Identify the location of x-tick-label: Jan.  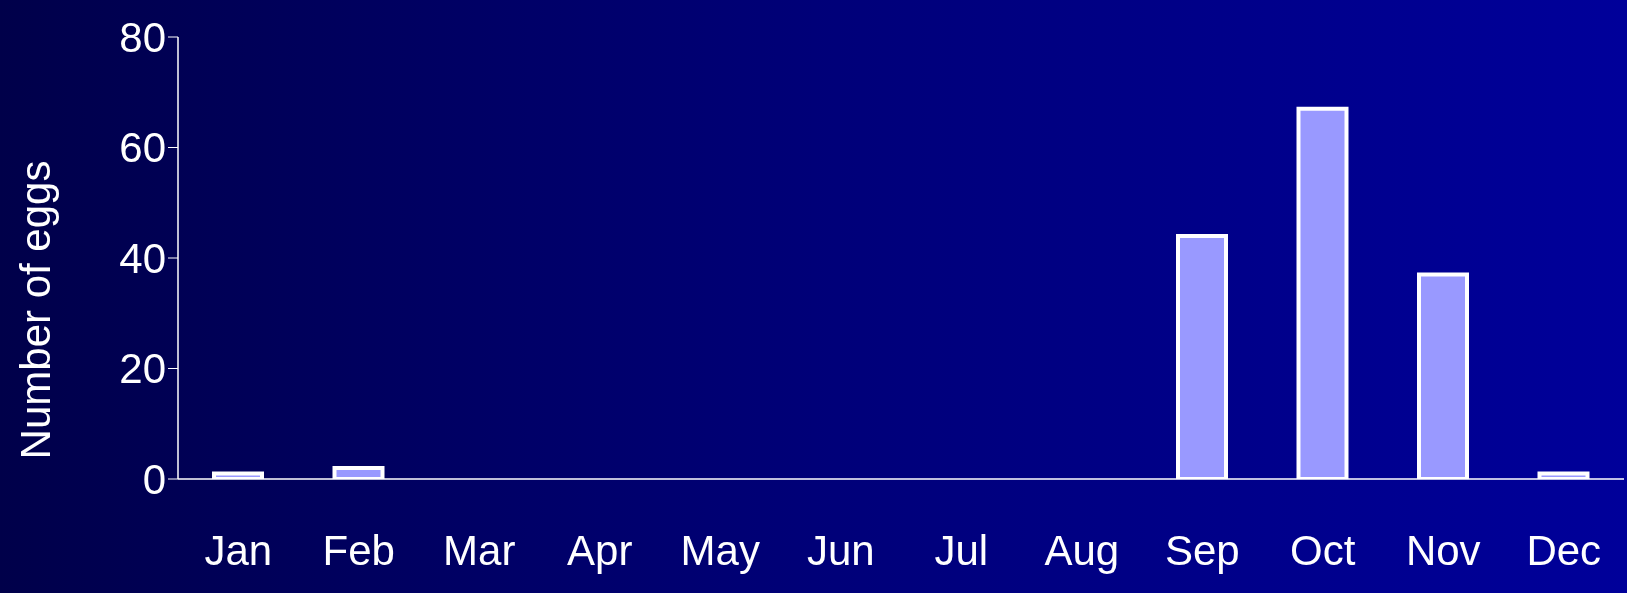
(238, 550).